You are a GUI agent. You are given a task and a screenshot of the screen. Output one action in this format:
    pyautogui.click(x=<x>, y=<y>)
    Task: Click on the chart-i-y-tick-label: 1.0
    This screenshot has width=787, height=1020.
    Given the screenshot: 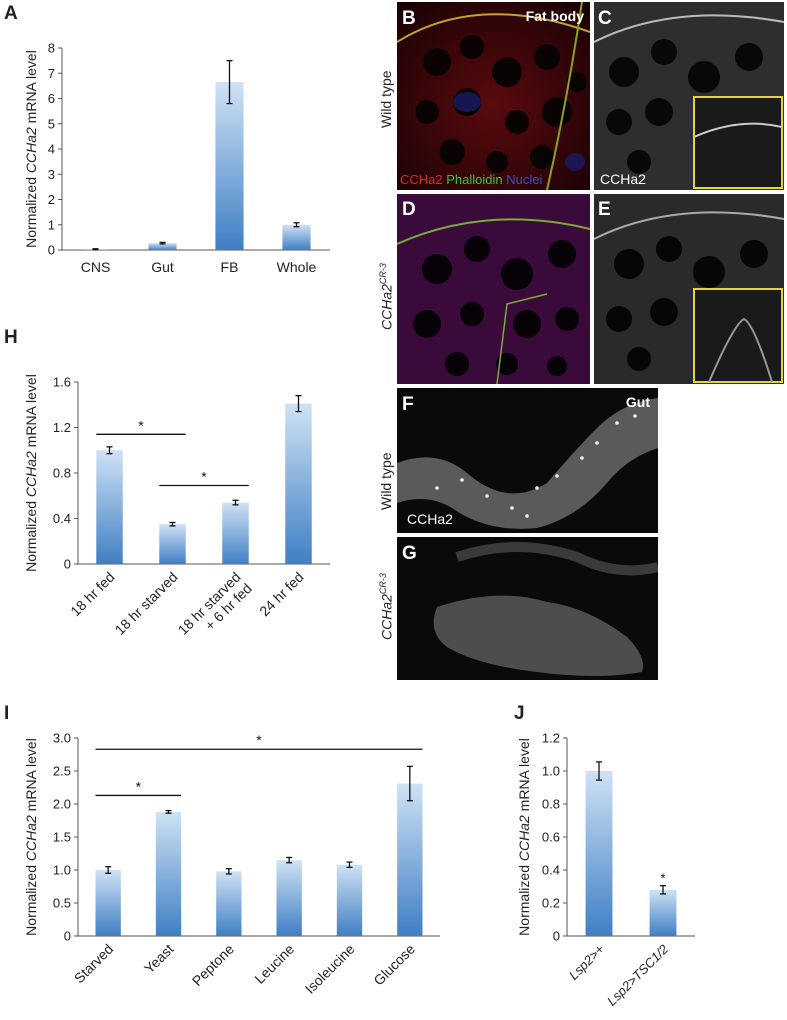 What is the action you would take?
    pyautogui.click(x=62, y=870)
    